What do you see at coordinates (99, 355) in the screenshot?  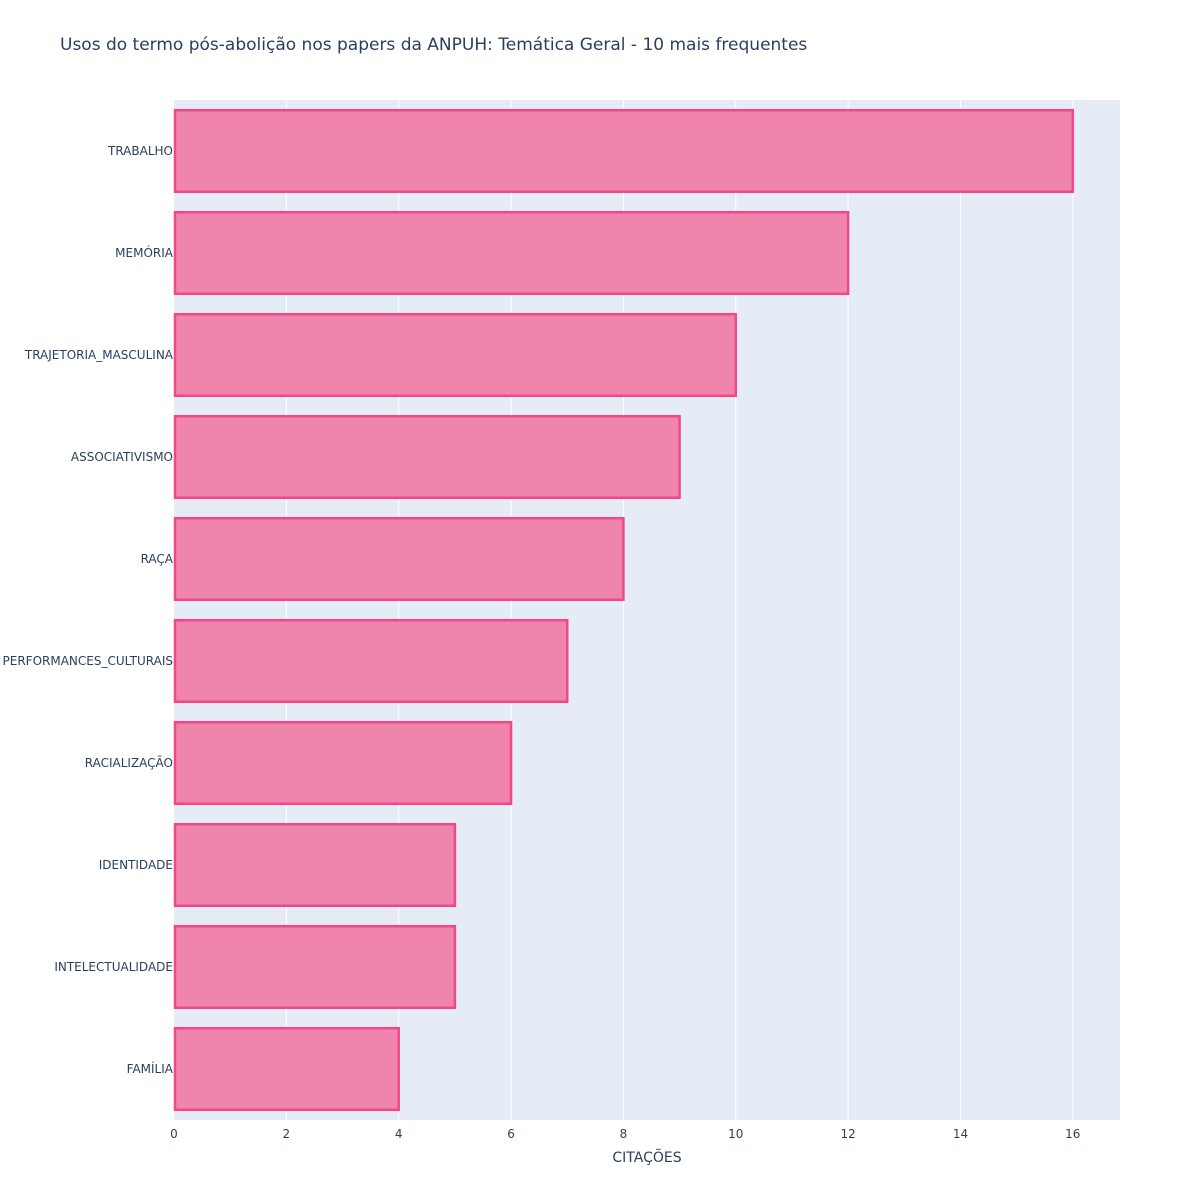 I see `y-tick-label-2: TRAJETORIA_MASCULINA` at bounding box center [99, 355].